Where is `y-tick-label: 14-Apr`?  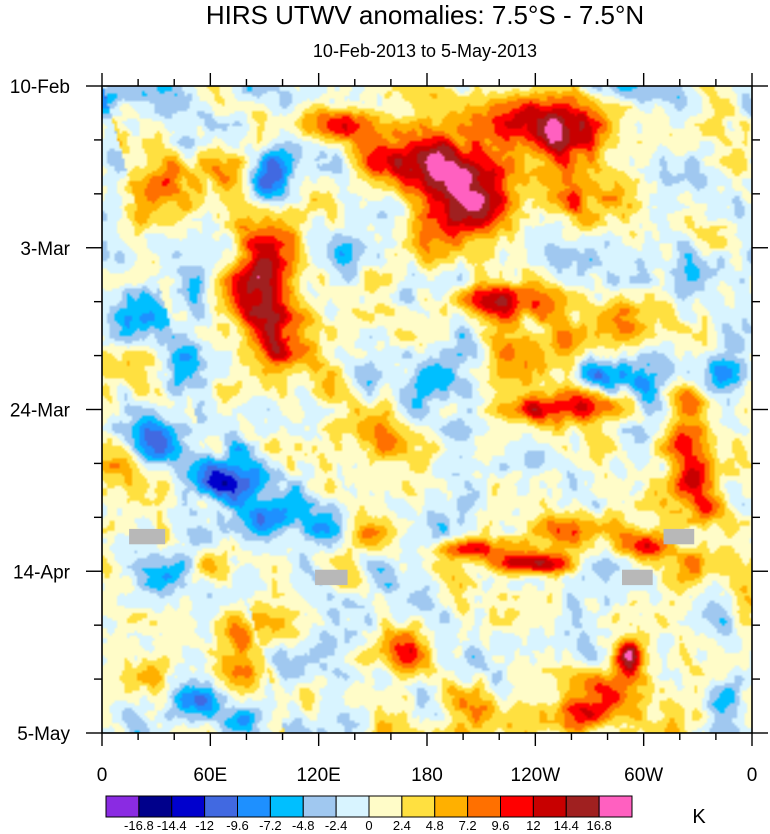 y-tick-label: 14-Apr is located at coordinates (42, 572).